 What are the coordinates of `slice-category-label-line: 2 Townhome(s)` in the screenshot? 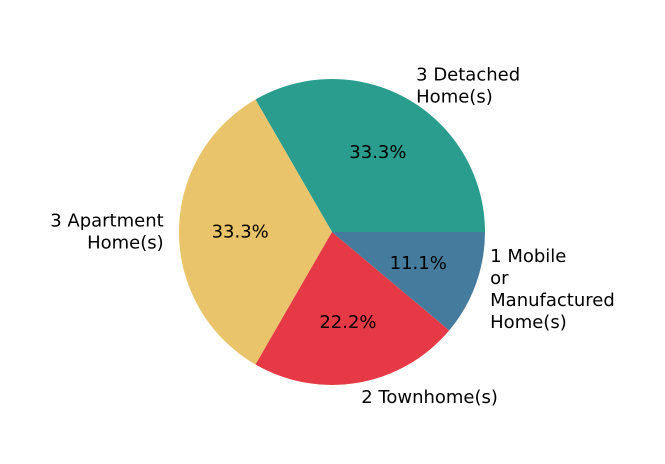 It's located at (429, 397).